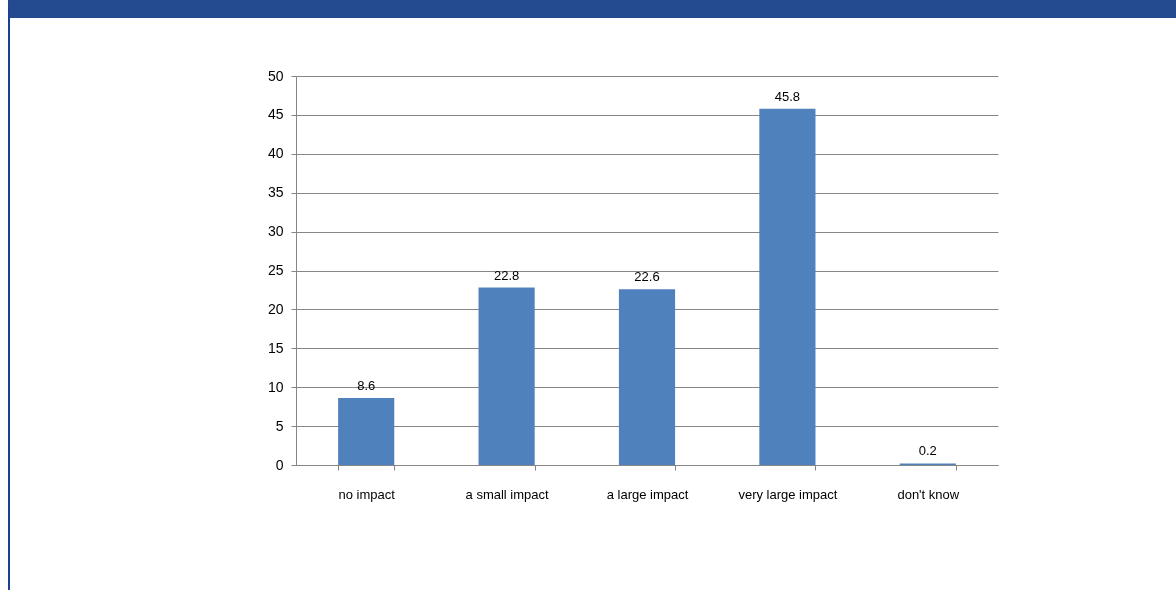 The image size is (1176, 590). What do you see at coordinates (928, 494) in the screenshot?
I see `x-tick-label: don't know` at bounding box center [928, 494].